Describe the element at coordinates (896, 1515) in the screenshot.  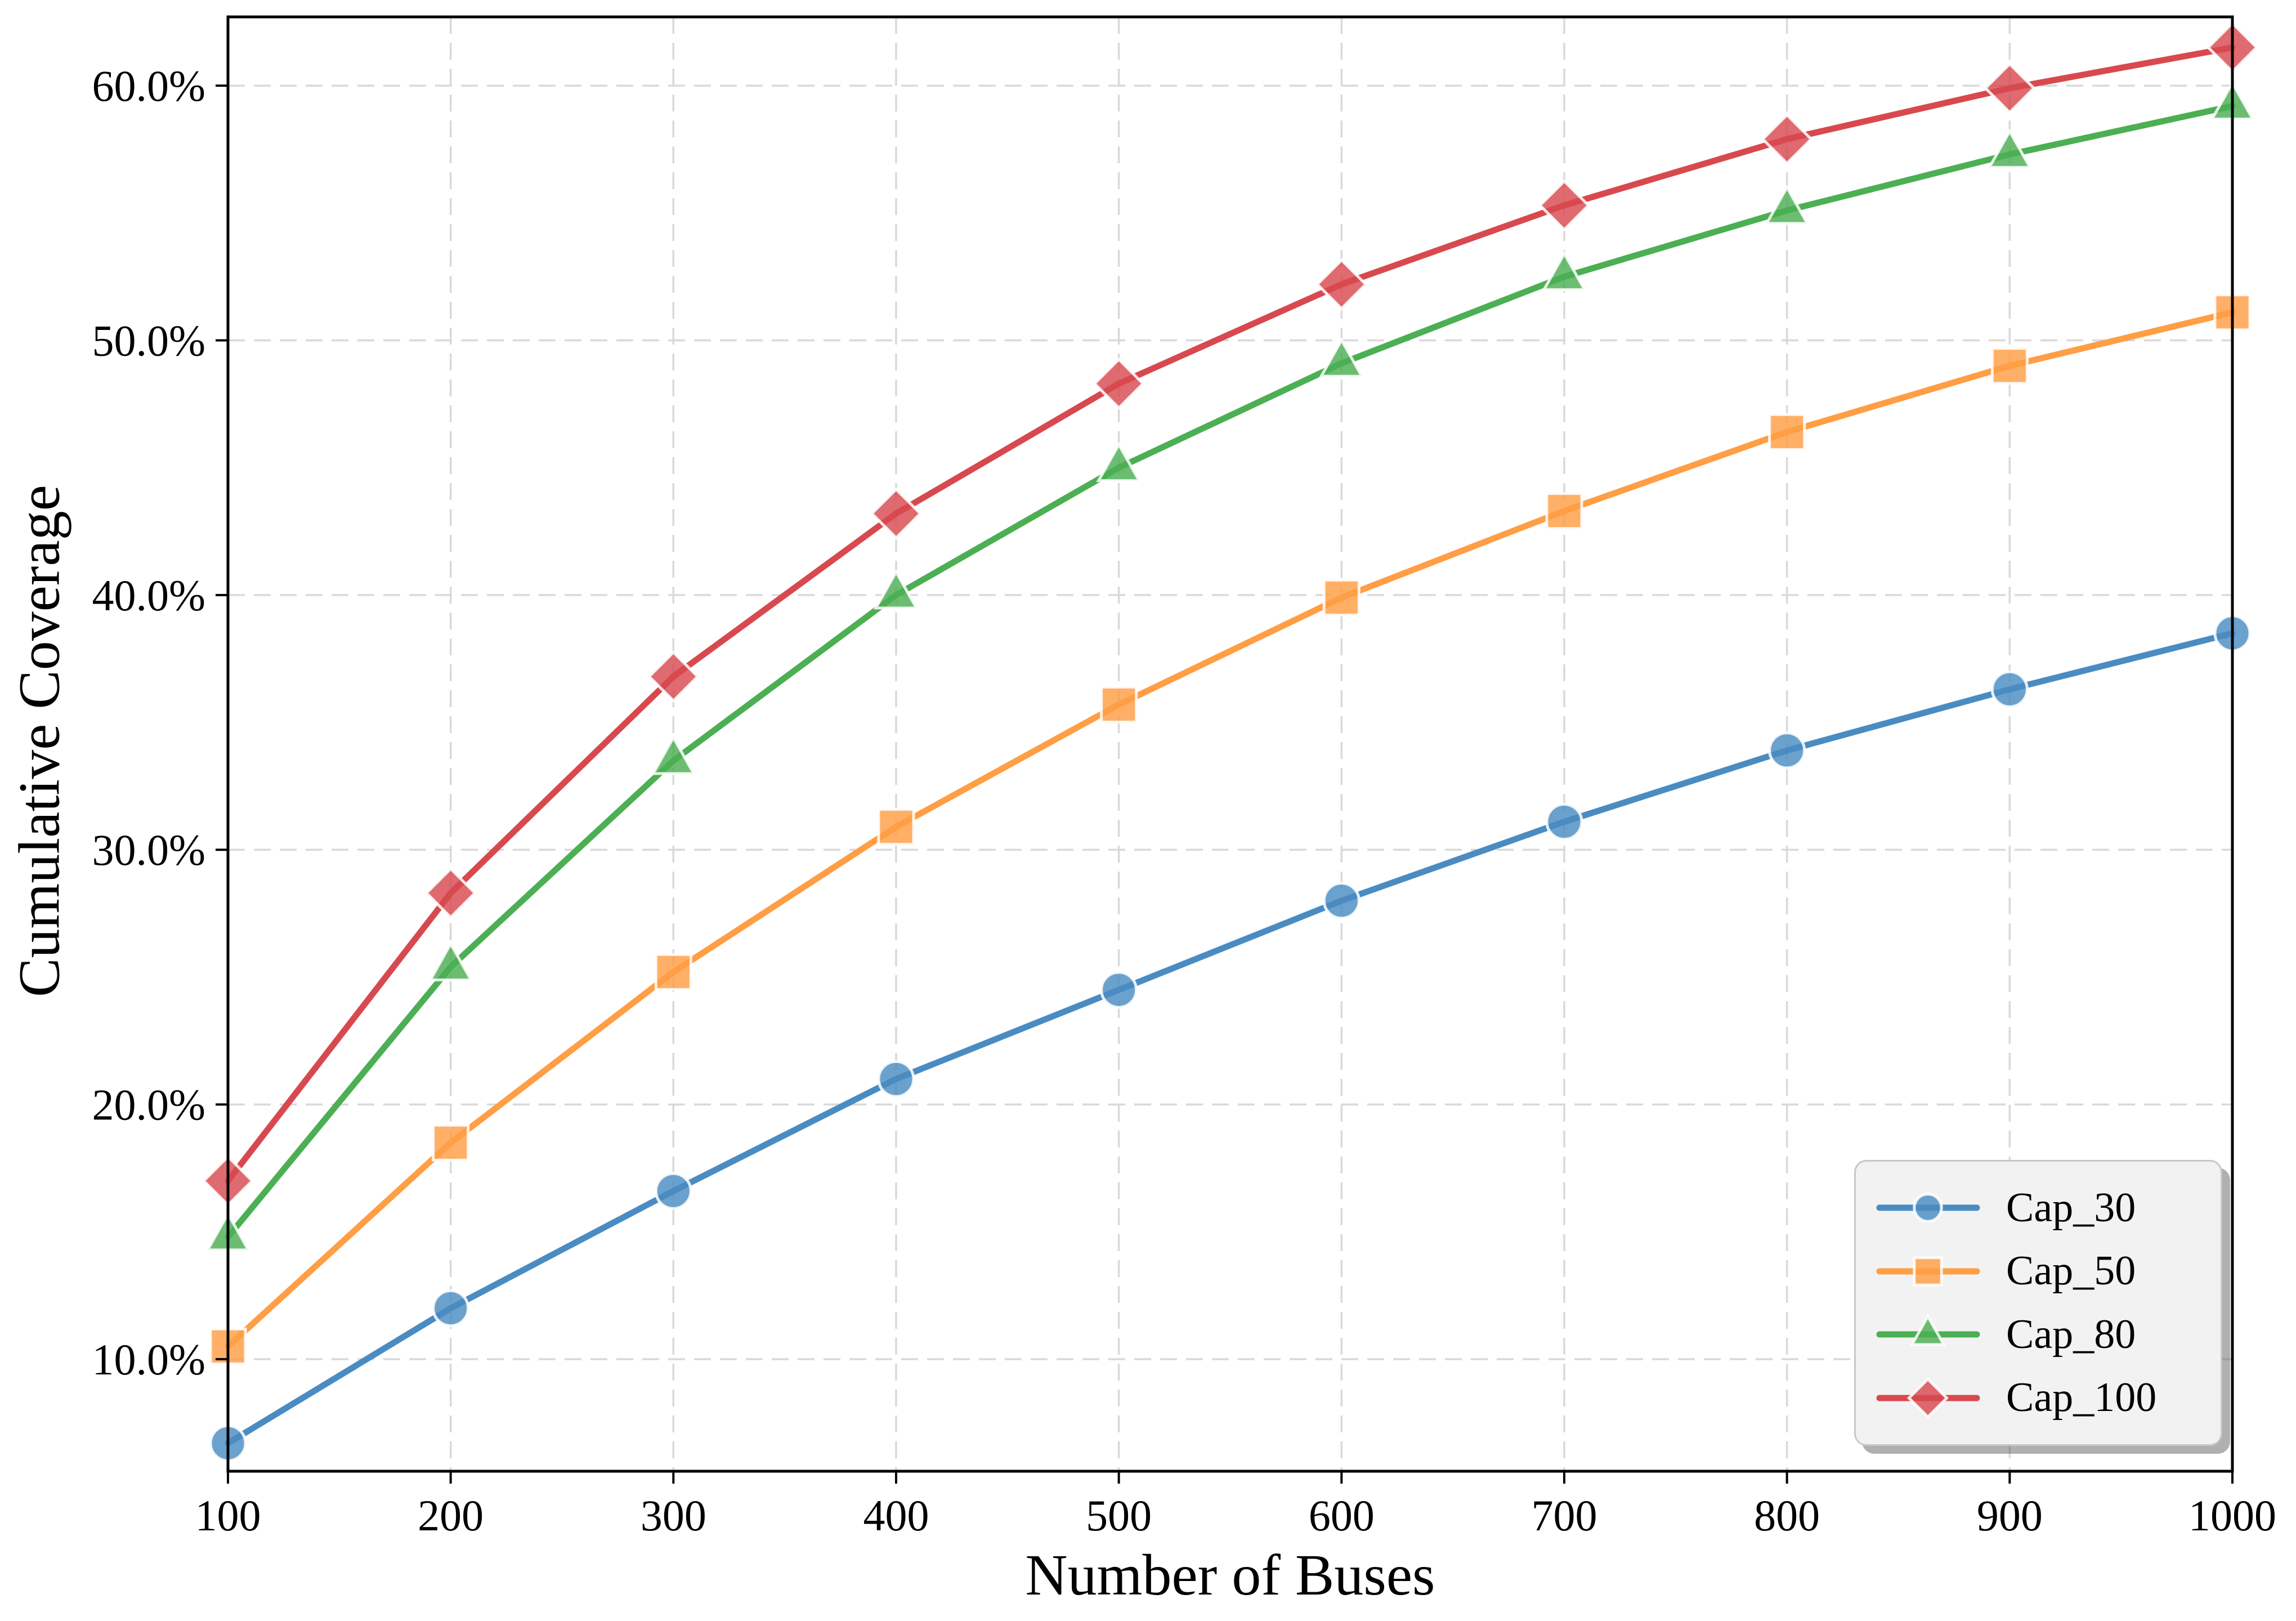
I see `x-tick-label: 400` at that location.